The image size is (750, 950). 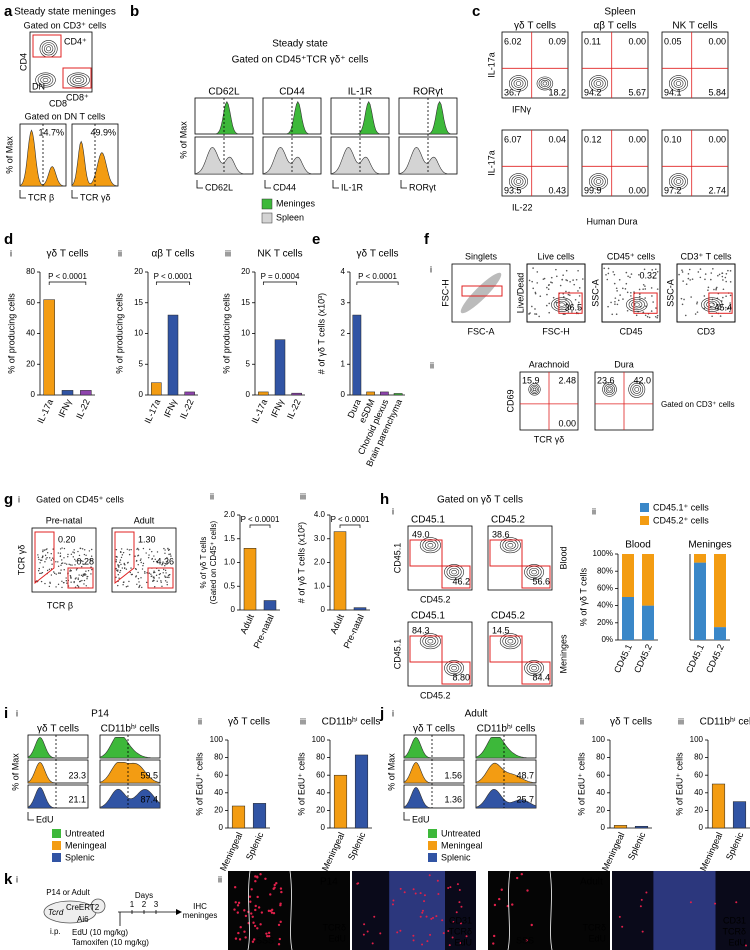 What do you see at coordinates (334, 927) in the screenshot?
I see `label: TCRδ` at bounding box center [334, 927].